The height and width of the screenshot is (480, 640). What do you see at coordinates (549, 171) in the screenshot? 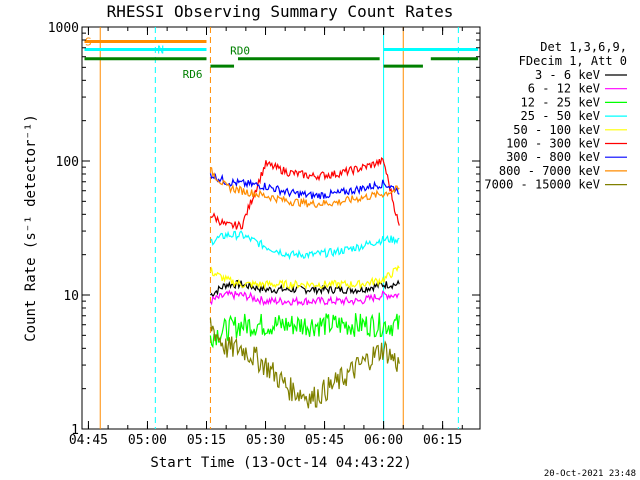
I see `legend-label: 800 - 7000 keV` at bounding box center [549, 171].